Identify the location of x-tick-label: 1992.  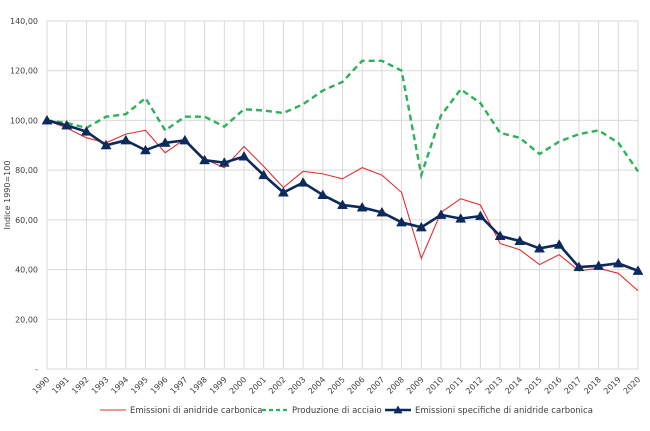
(80, 385).